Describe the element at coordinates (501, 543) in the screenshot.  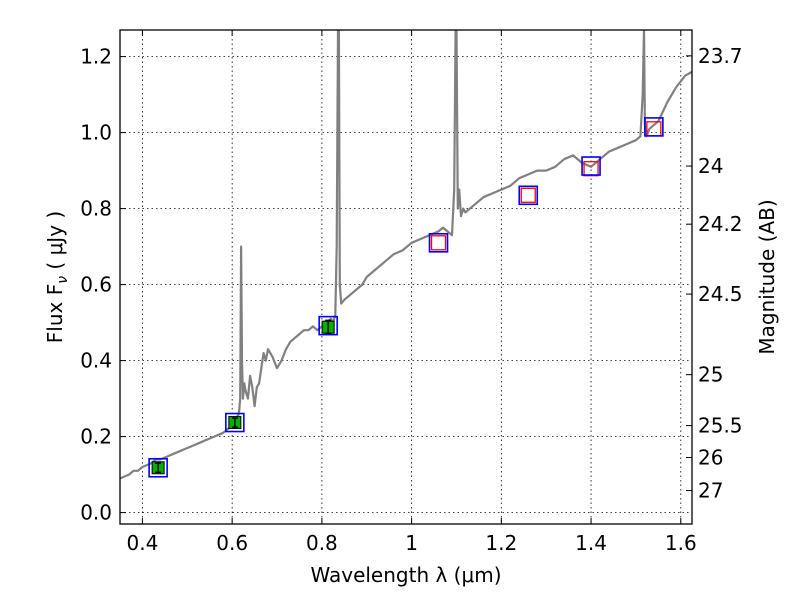
I see `x-tick-label: 1.2` at that location.